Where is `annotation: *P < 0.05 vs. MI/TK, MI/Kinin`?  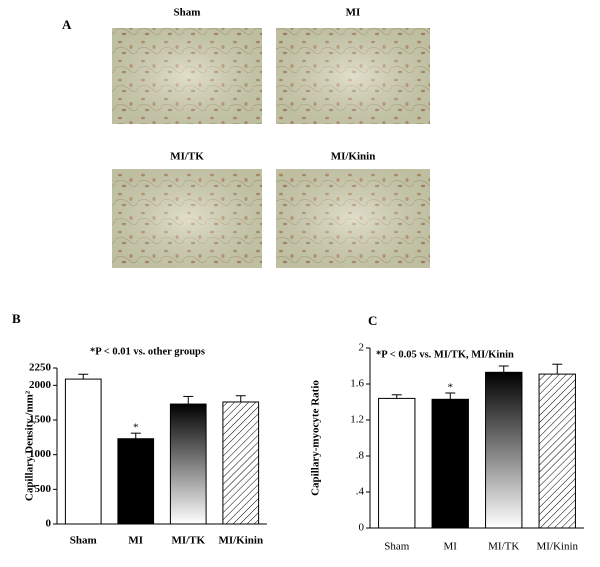
annotation: *P < 0.05 vs. MI/TK, MI/Kinin is located at coordinates (445, 354).